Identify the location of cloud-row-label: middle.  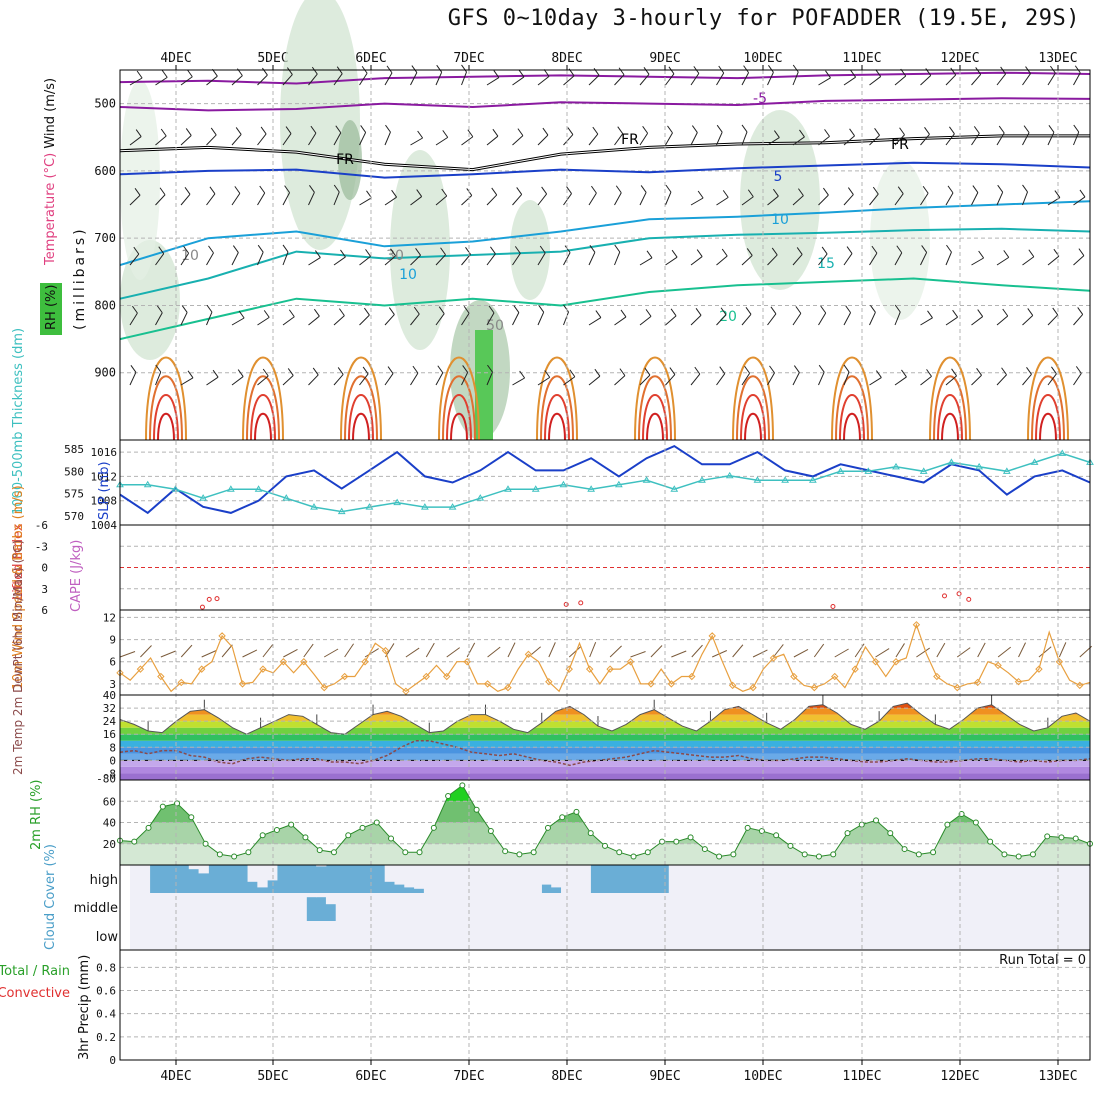
(96, 908).